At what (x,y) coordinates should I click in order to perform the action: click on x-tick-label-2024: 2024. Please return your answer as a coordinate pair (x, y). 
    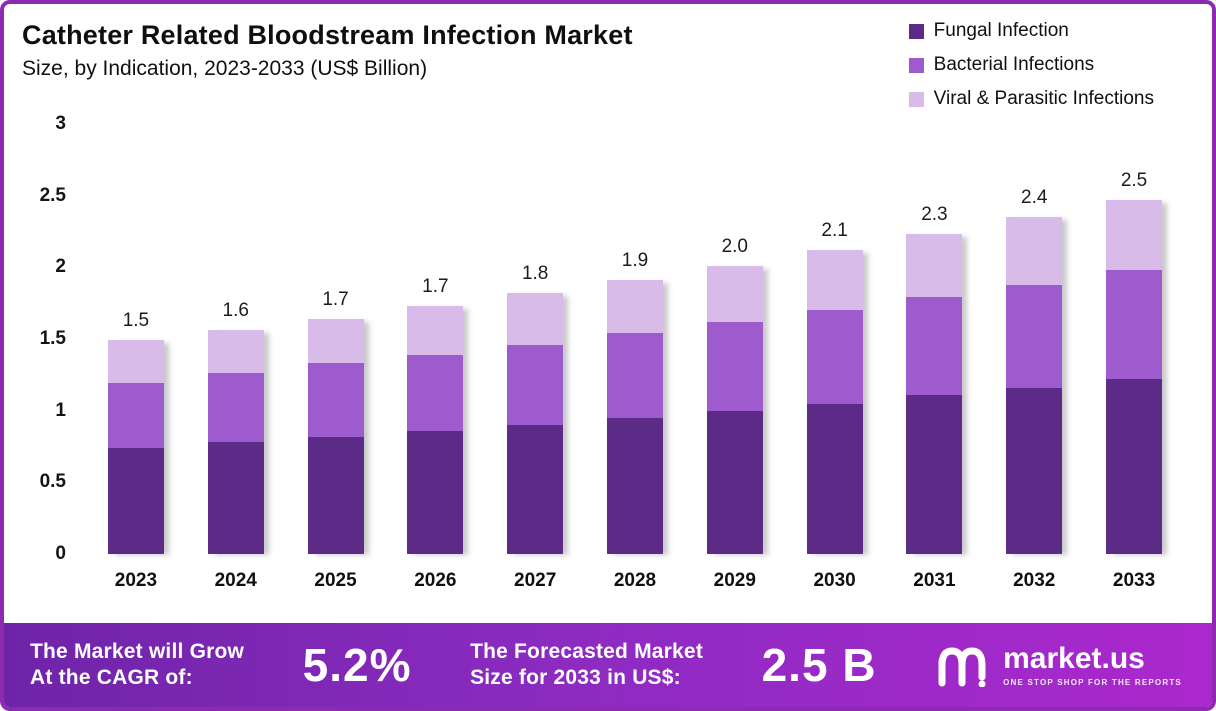
    Looking at the image, I should click on (235, 580).